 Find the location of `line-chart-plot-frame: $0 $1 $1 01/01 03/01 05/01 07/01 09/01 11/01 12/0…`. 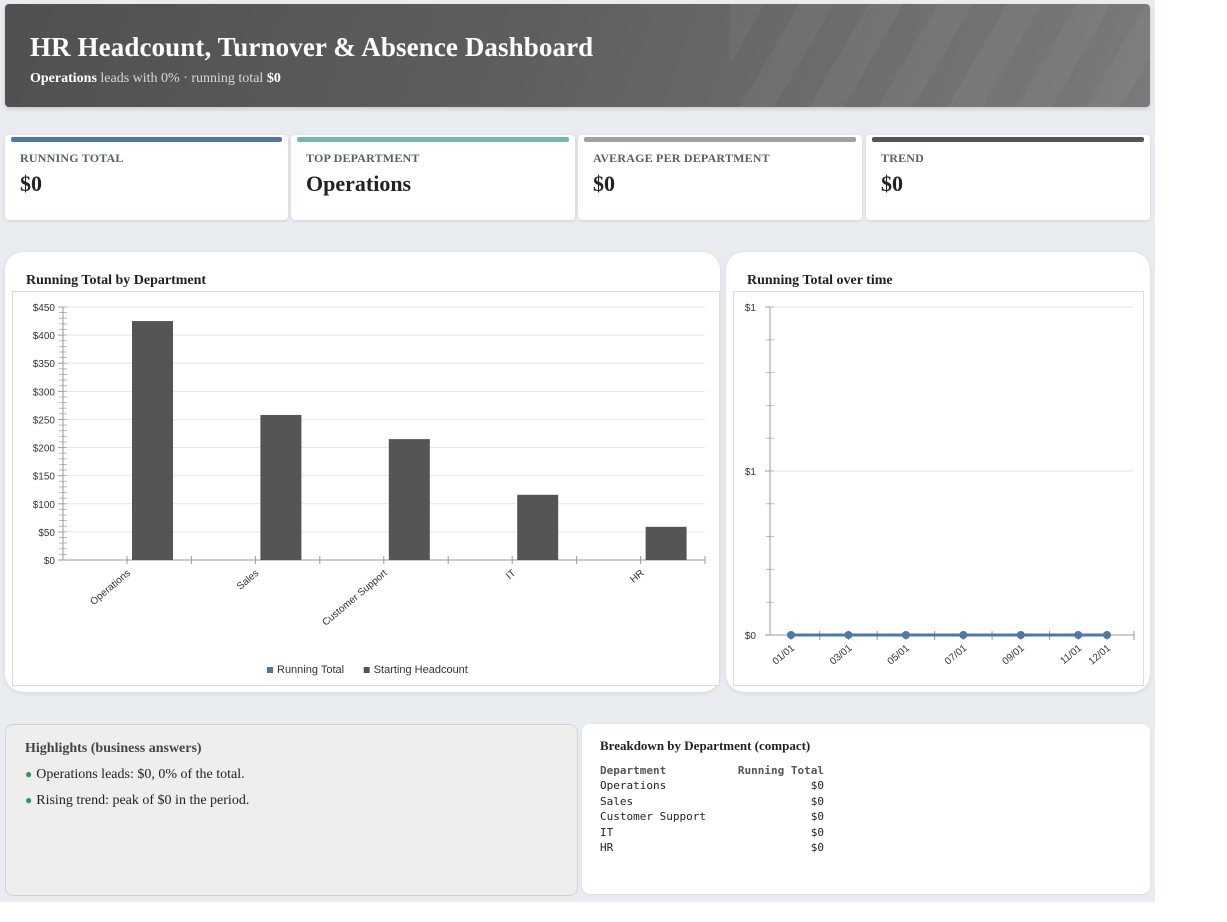

line-chart-plot-frame: $0 $1 $1 01/01 03/01 05/01 07/01 09/01 11/01 12/0… is located at coordinates (938, 488).